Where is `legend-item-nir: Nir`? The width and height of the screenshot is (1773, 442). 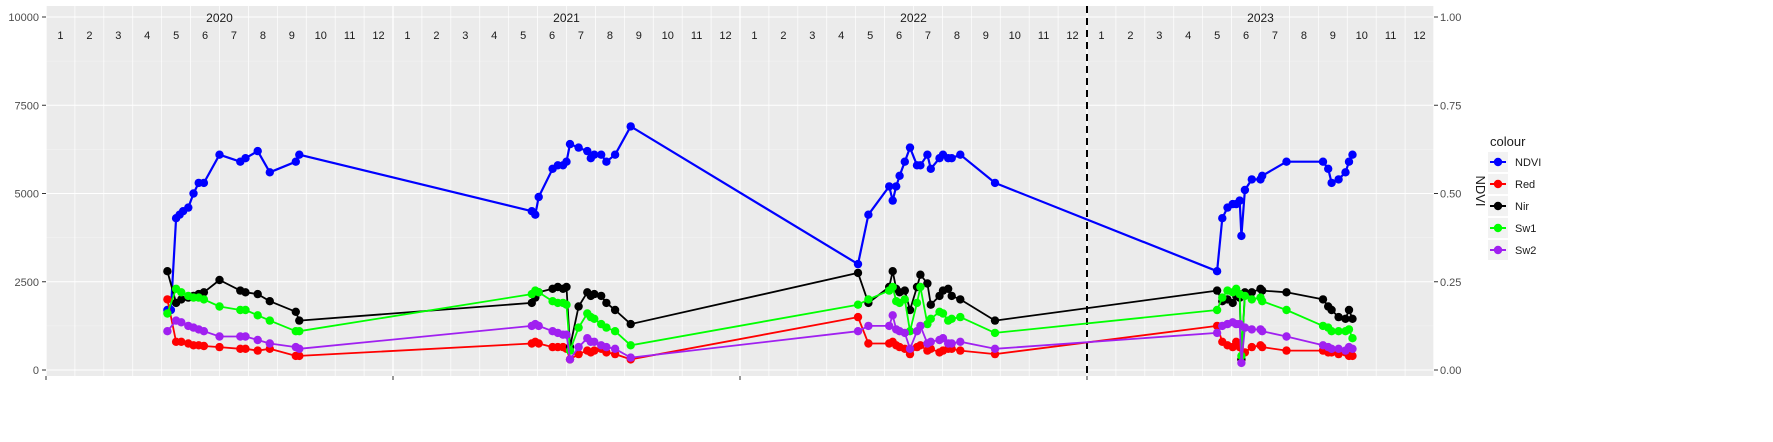 legend-item-nir: Nir is located at coordinates (1508, 206).